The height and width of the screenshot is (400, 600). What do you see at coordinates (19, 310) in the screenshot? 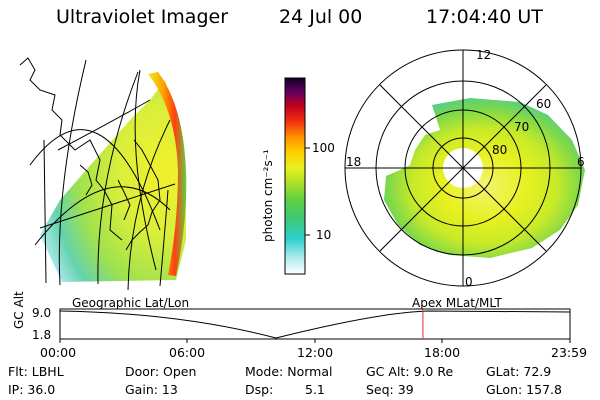
I see `altitude-ylabel: GC Alt` at bounding box center [19, 310].